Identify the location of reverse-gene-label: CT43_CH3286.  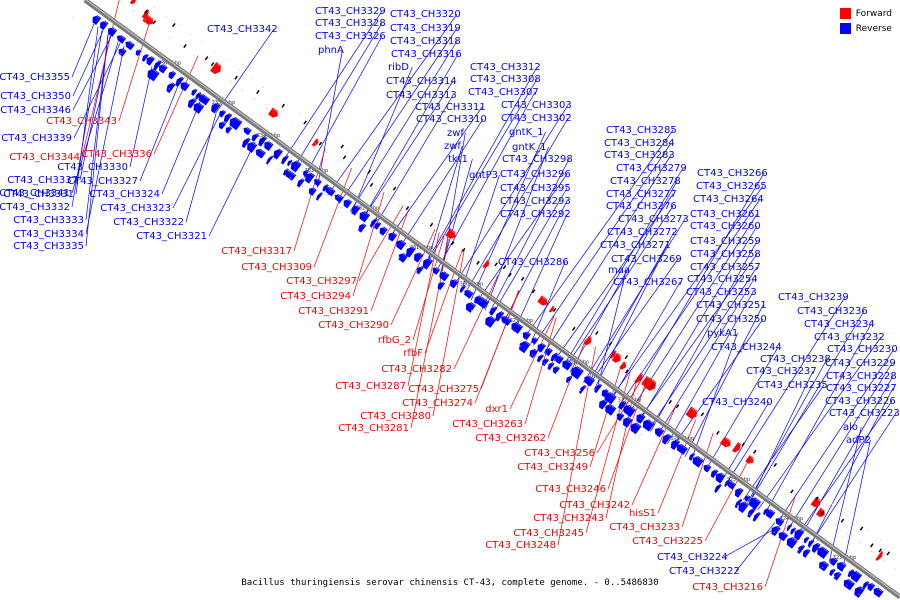
(533, 262).